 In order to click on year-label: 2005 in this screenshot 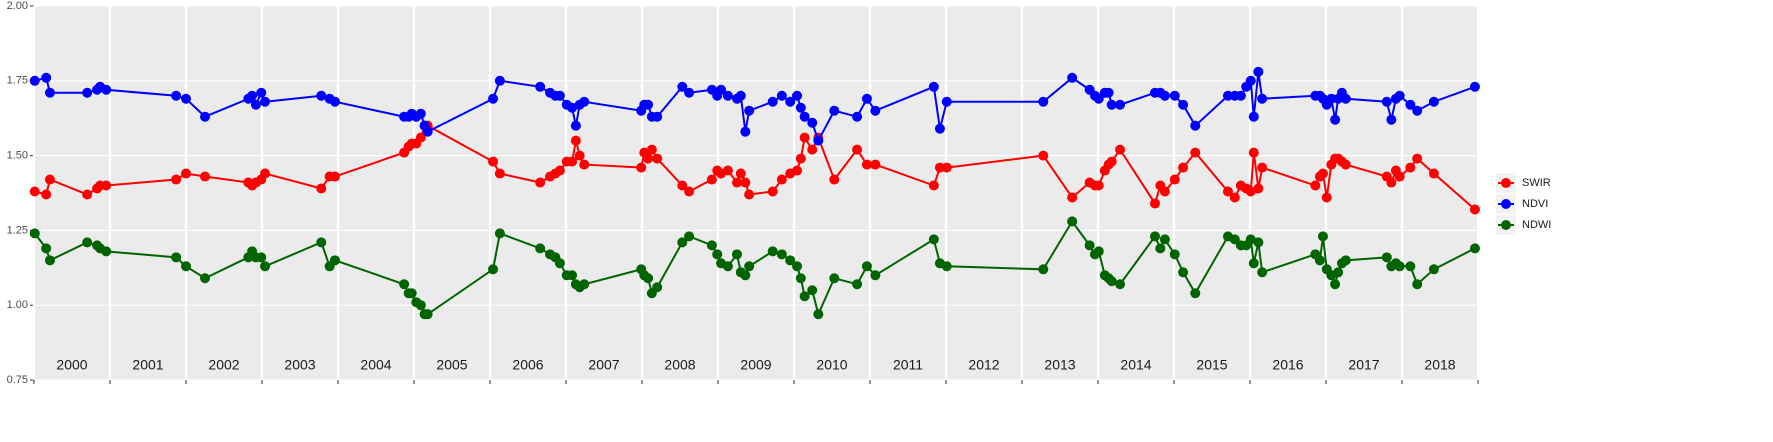, I will do `click(451, 365)`.